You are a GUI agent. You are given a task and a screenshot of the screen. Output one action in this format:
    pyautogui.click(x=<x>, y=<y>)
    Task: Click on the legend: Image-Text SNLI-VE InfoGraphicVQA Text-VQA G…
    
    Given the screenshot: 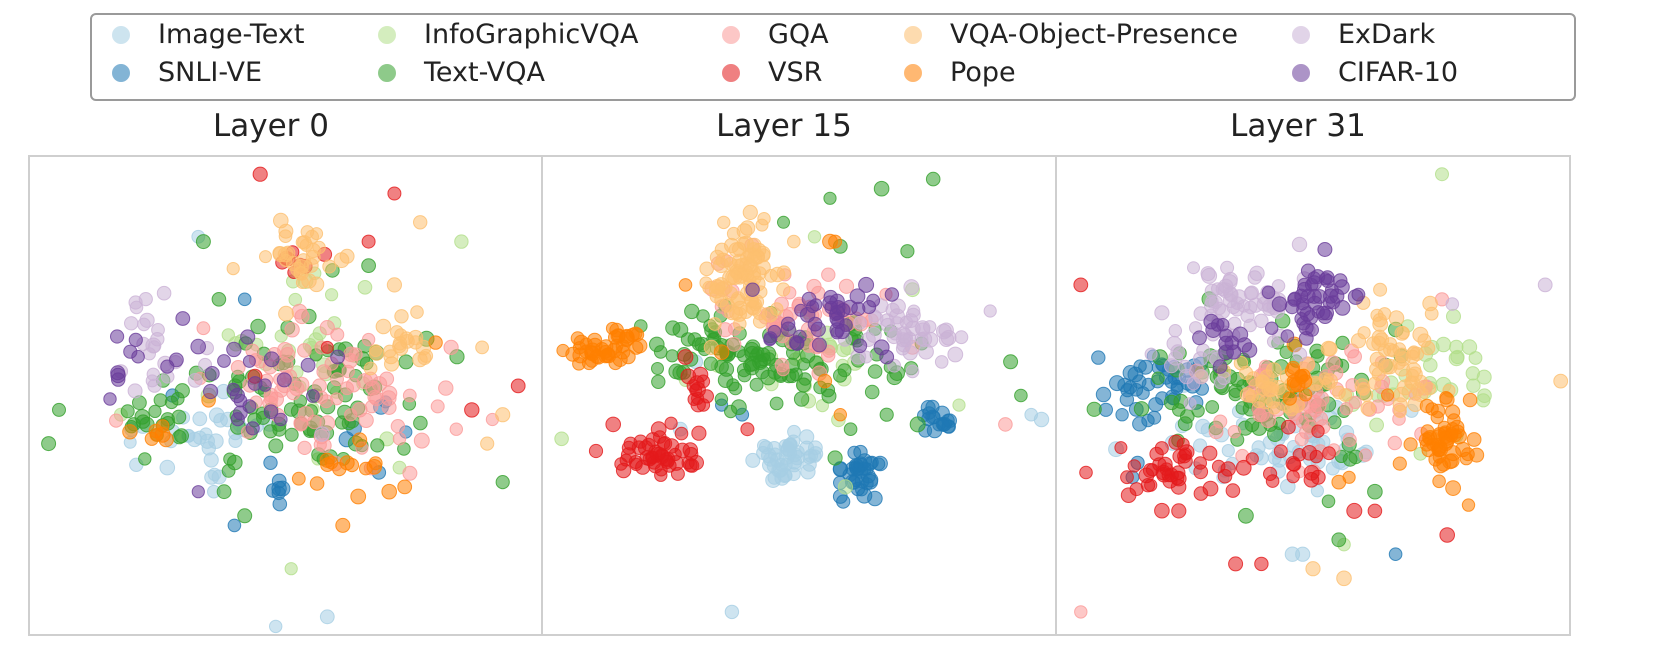 What is the action you would take?
    pyautogui.click(x=833, y=57)
    